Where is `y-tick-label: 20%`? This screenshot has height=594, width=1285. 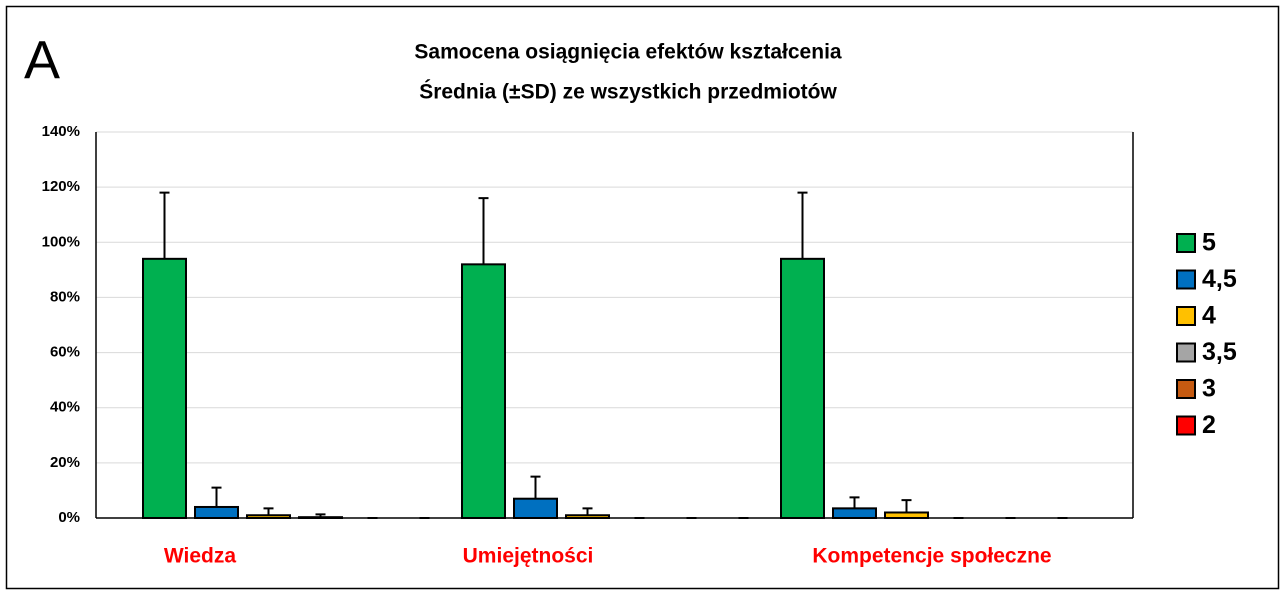
y-tick-label: 20% is located at coordinates (65, 462).